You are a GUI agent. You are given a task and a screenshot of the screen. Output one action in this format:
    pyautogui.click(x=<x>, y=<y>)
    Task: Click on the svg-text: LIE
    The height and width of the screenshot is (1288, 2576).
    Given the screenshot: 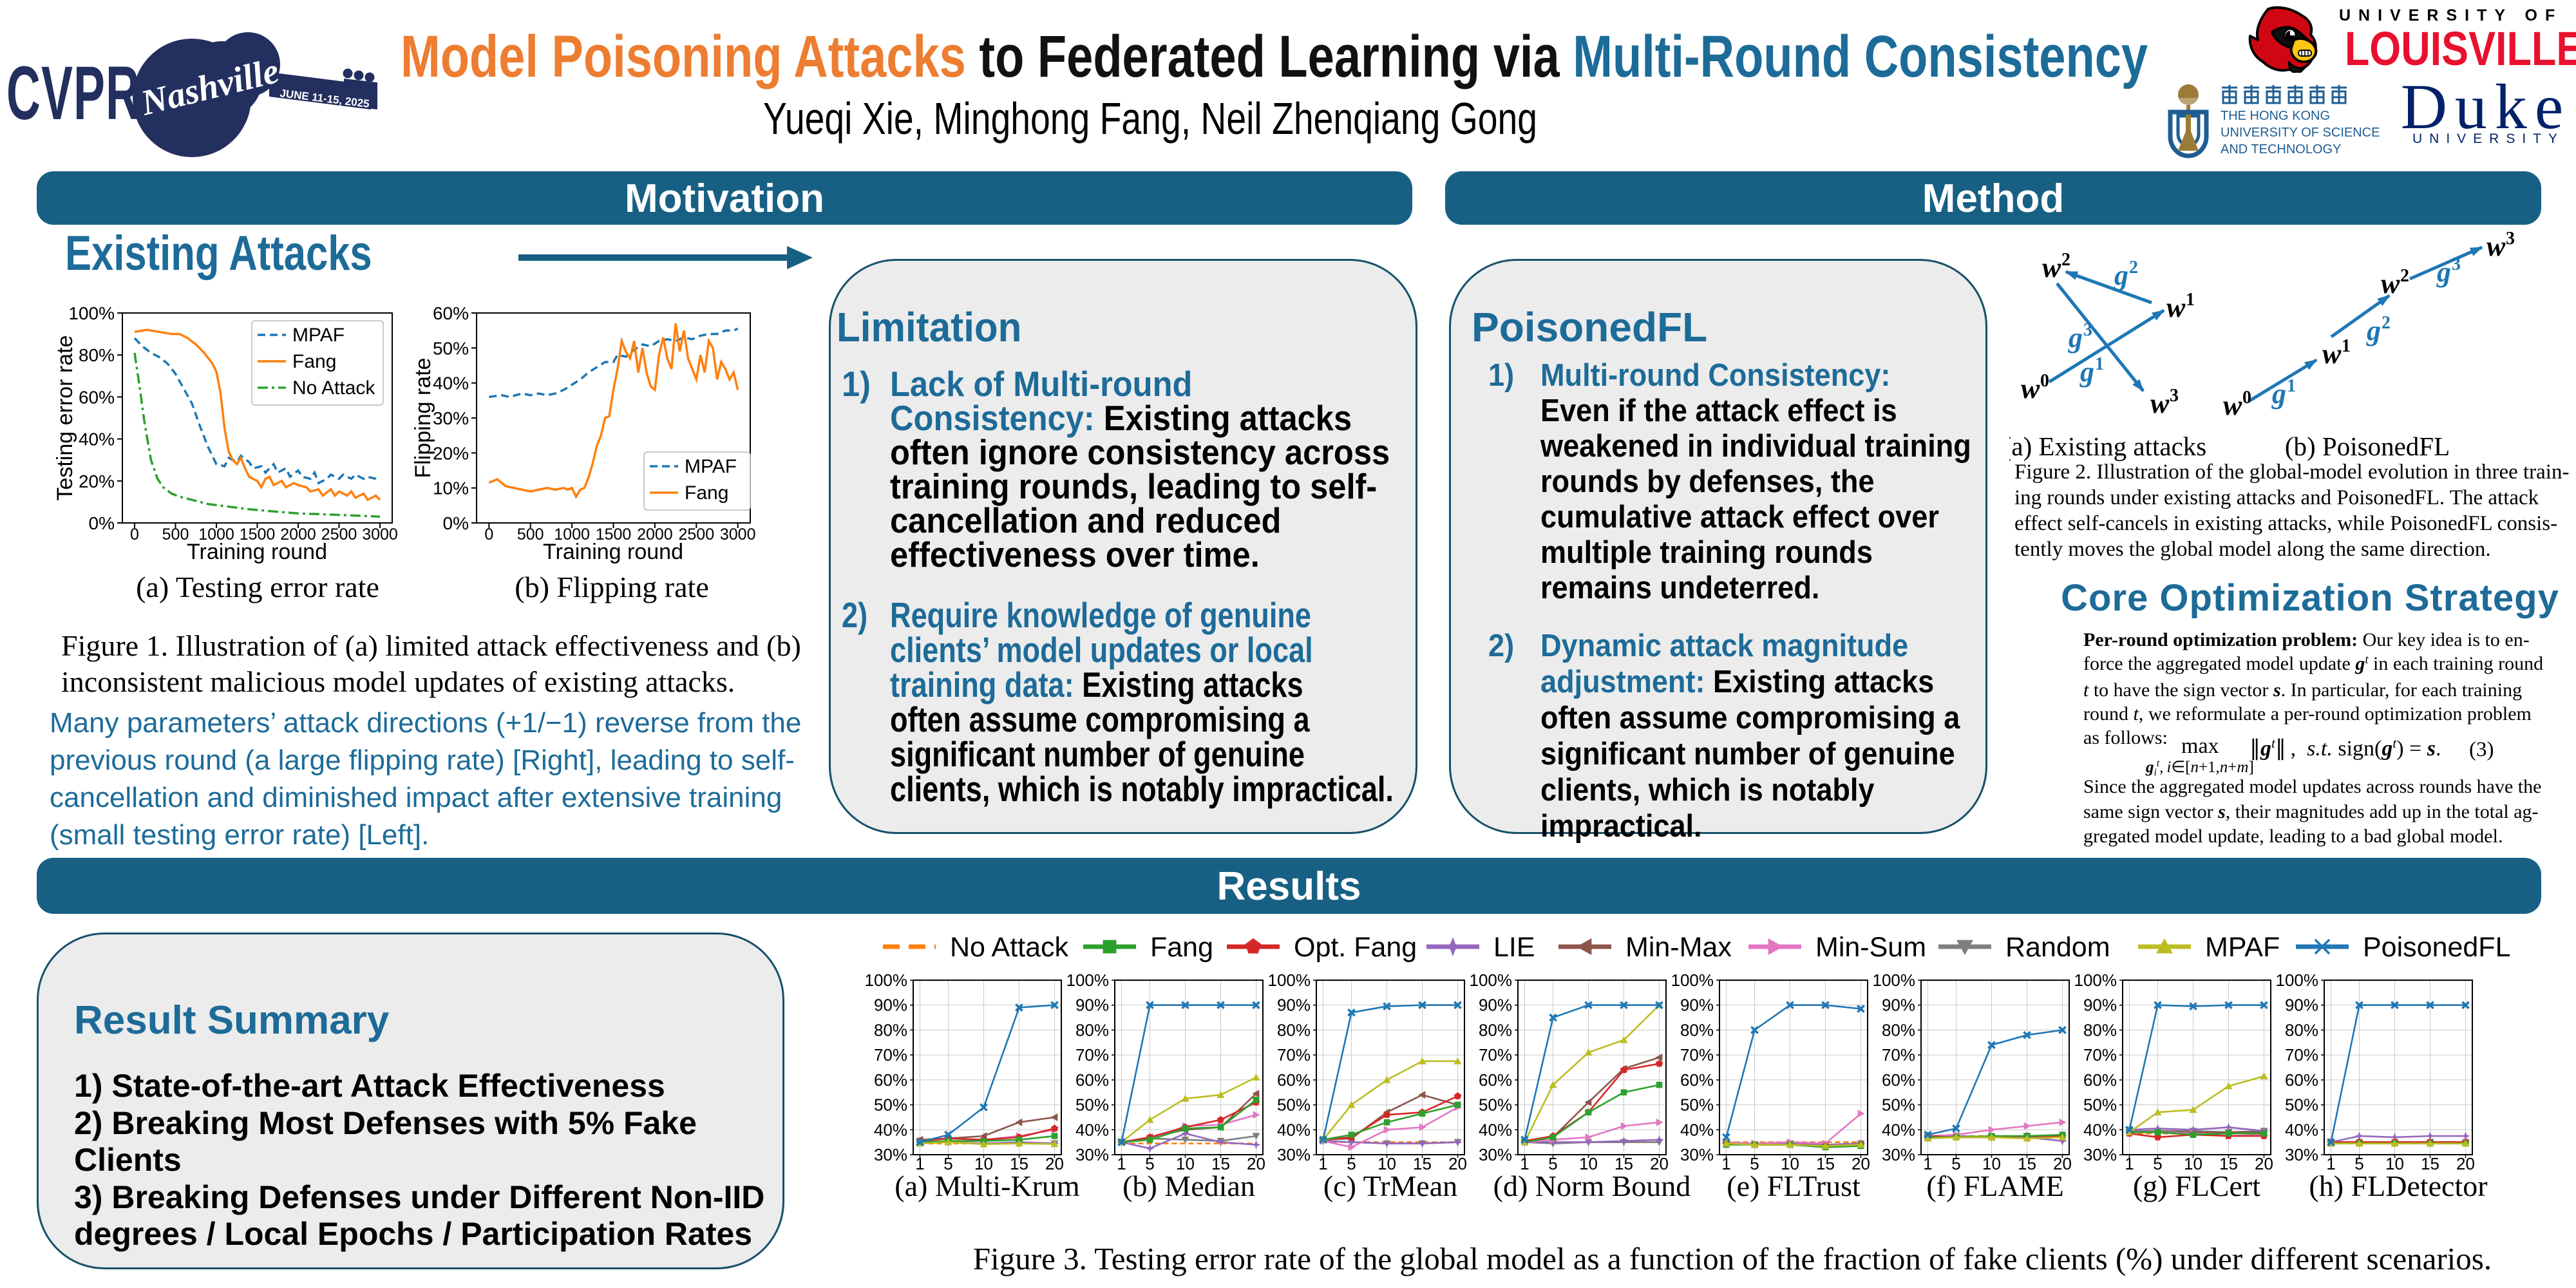 What is the action you would take?
    pyautogui.click(x=1514, y=947)
    